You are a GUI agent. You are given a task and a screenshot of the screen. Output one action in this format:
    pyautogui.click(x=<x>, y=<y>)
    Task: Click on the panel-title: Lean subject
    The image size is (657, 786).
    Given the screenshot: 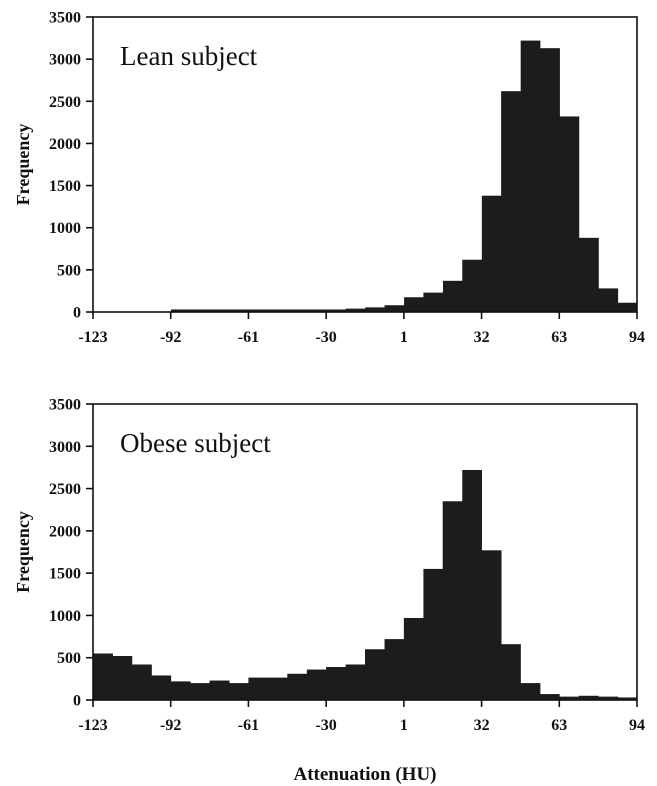 What is the action you would take?
    pyautogui.click(x=189, y=56)
    